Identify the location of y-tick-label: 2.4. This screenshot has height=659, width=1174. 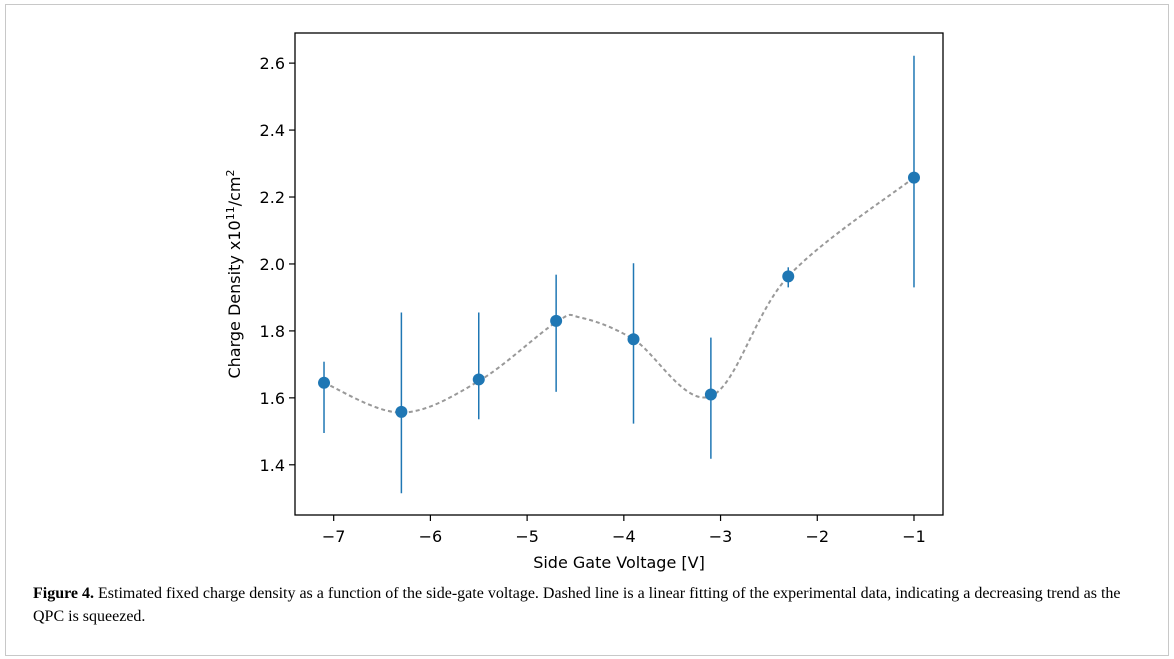
(272, 130).